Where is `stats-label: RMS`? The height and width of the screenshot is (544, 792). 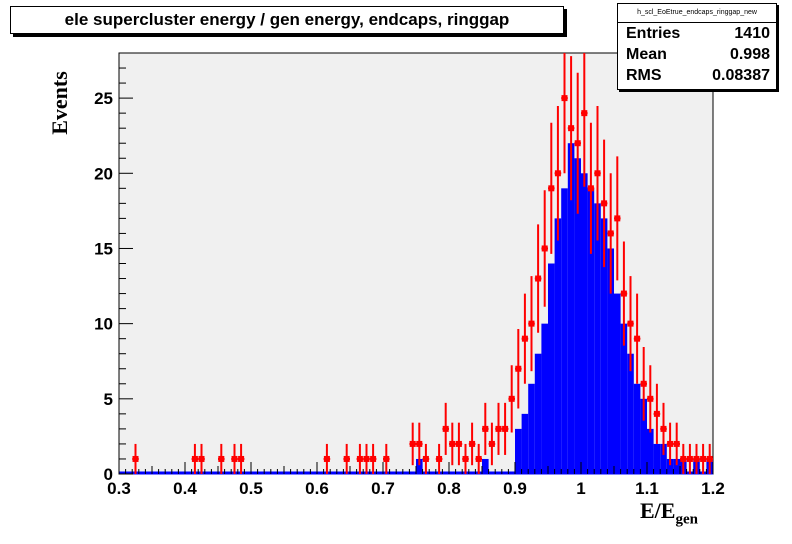 stats-label: RMS is located at coordinates (644, 75).